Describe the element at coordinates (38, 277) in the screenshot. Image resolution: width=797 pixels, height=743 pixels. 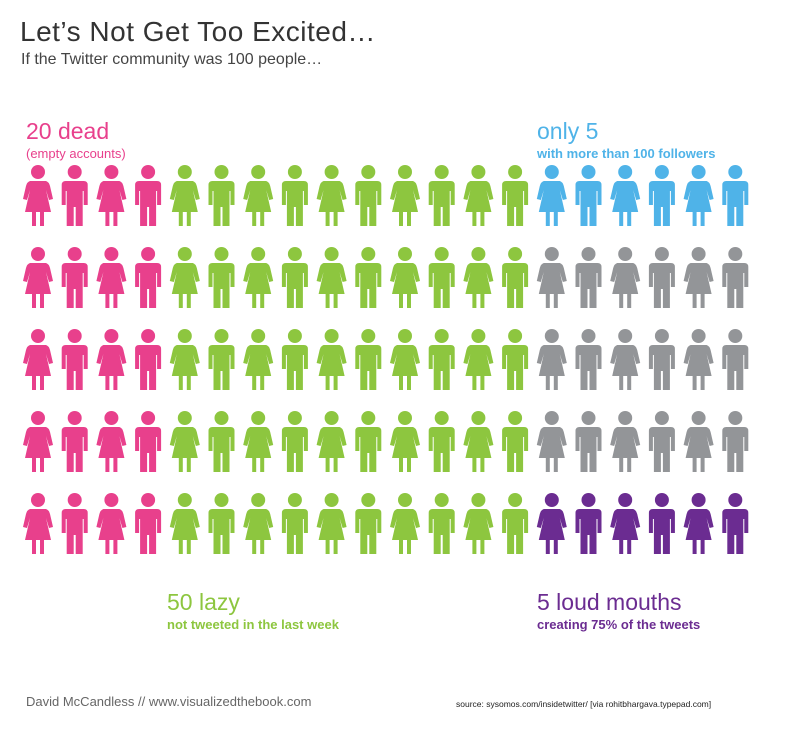
I see `person-dead-r2-c1` at that location.